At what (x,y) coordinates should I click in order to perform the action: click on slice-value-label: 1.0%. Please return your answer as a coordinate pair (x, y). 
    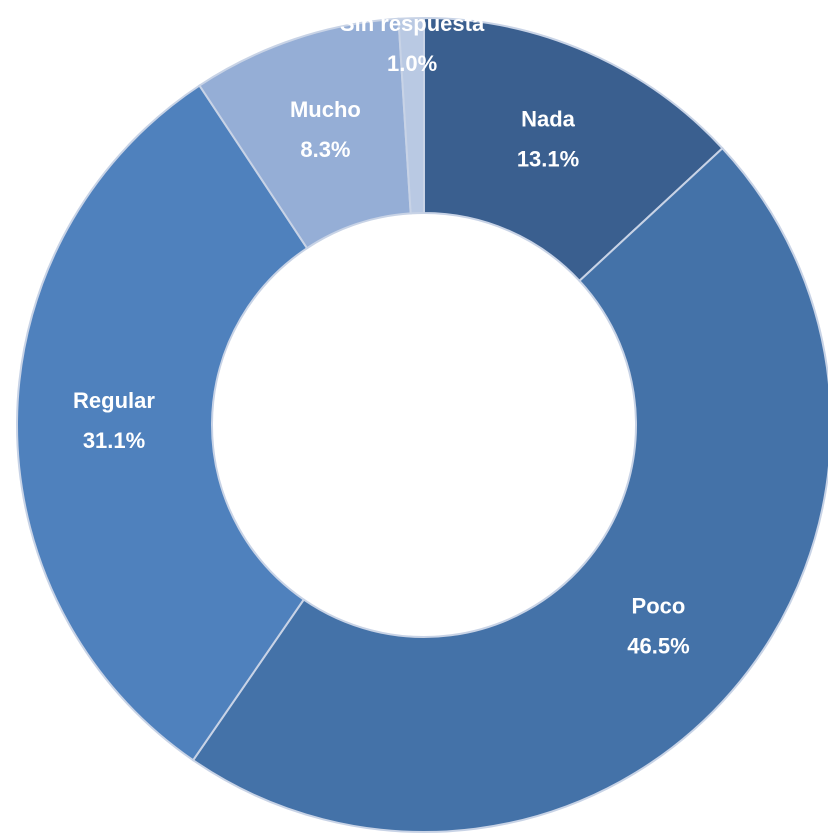
    Looking at the image, I should click on (412, 63).